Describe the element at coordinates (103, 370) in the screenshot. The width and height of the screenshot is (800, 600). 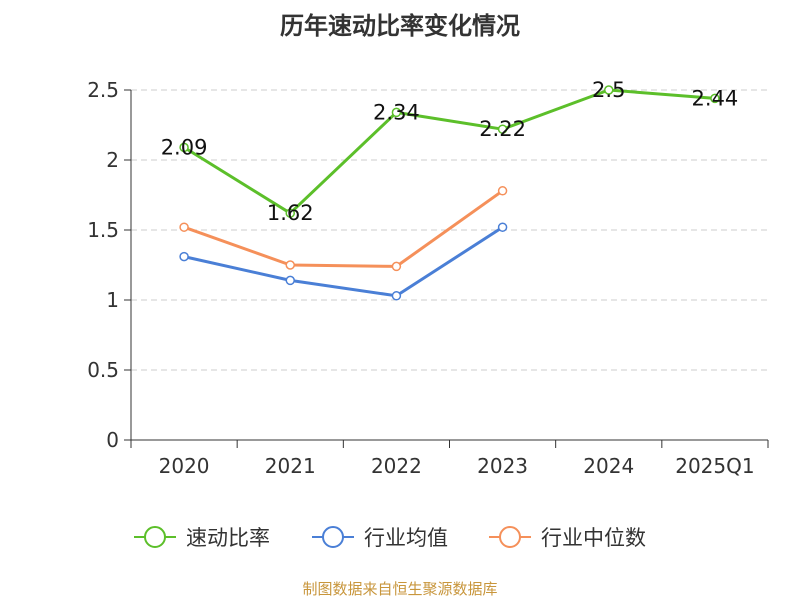
I see `y-tick-label: 0.5` at that location.